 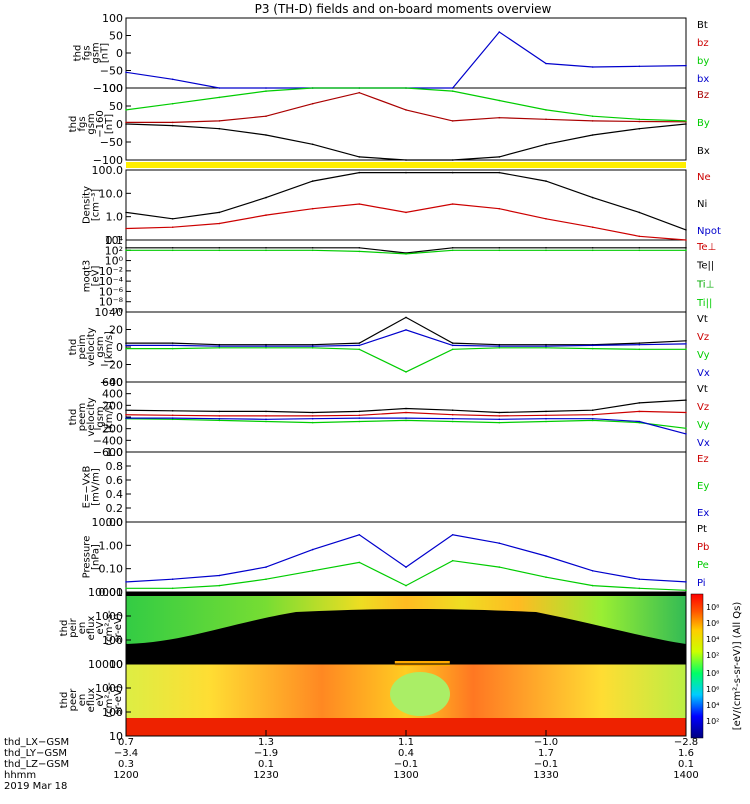 I want to click on legend-entry: Bt, so click(x=702, y=25).